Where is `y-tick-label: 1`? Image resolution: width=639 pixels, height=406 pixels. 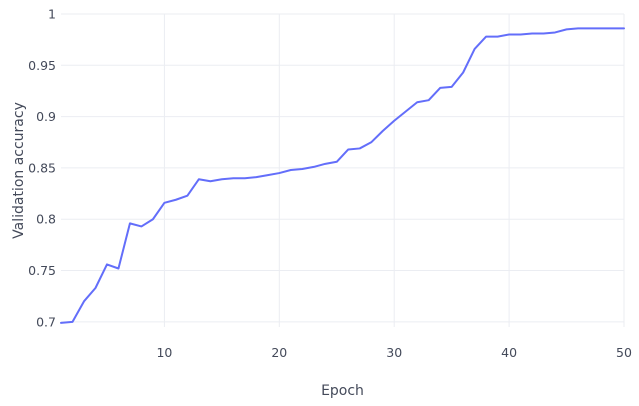 y-tick-label: 1 is located at coordinates (52, 14).